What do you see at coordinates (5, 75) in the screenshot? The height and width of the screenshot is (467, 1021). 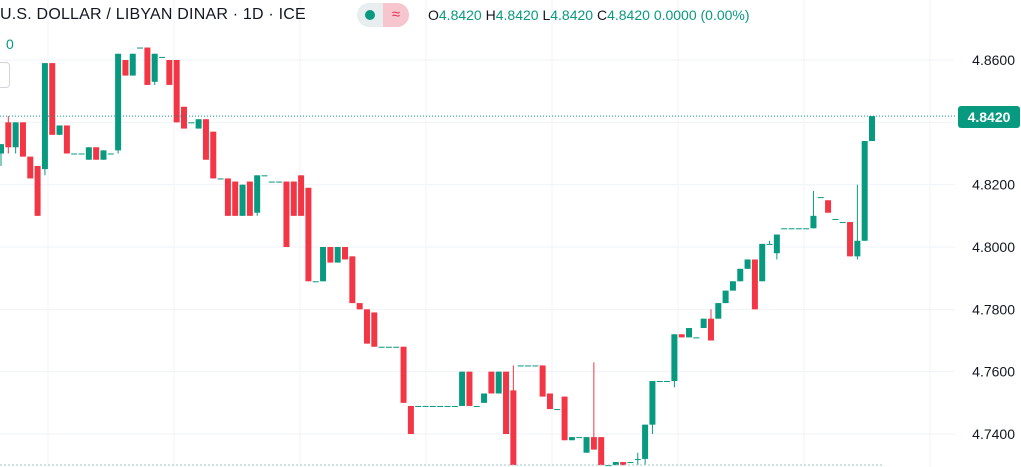 I see `collapse-button` at bounding box center [5, 75].